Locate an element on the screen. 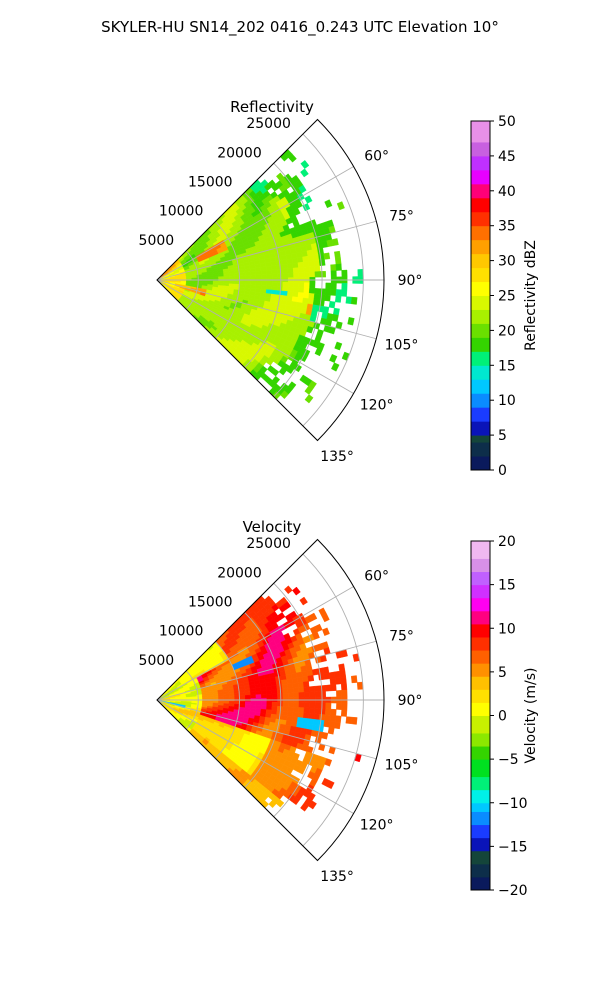  colorbar-tick-label: −20 is located at coordinates (513, 891).